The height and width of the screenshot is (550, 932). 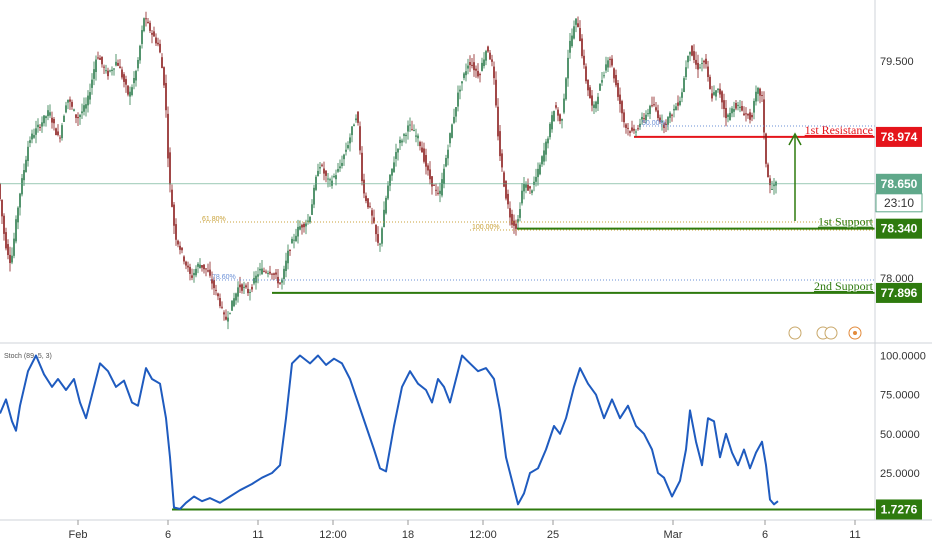 I want to click on price-tick-label: 78.000, so click(x=897, y=279).